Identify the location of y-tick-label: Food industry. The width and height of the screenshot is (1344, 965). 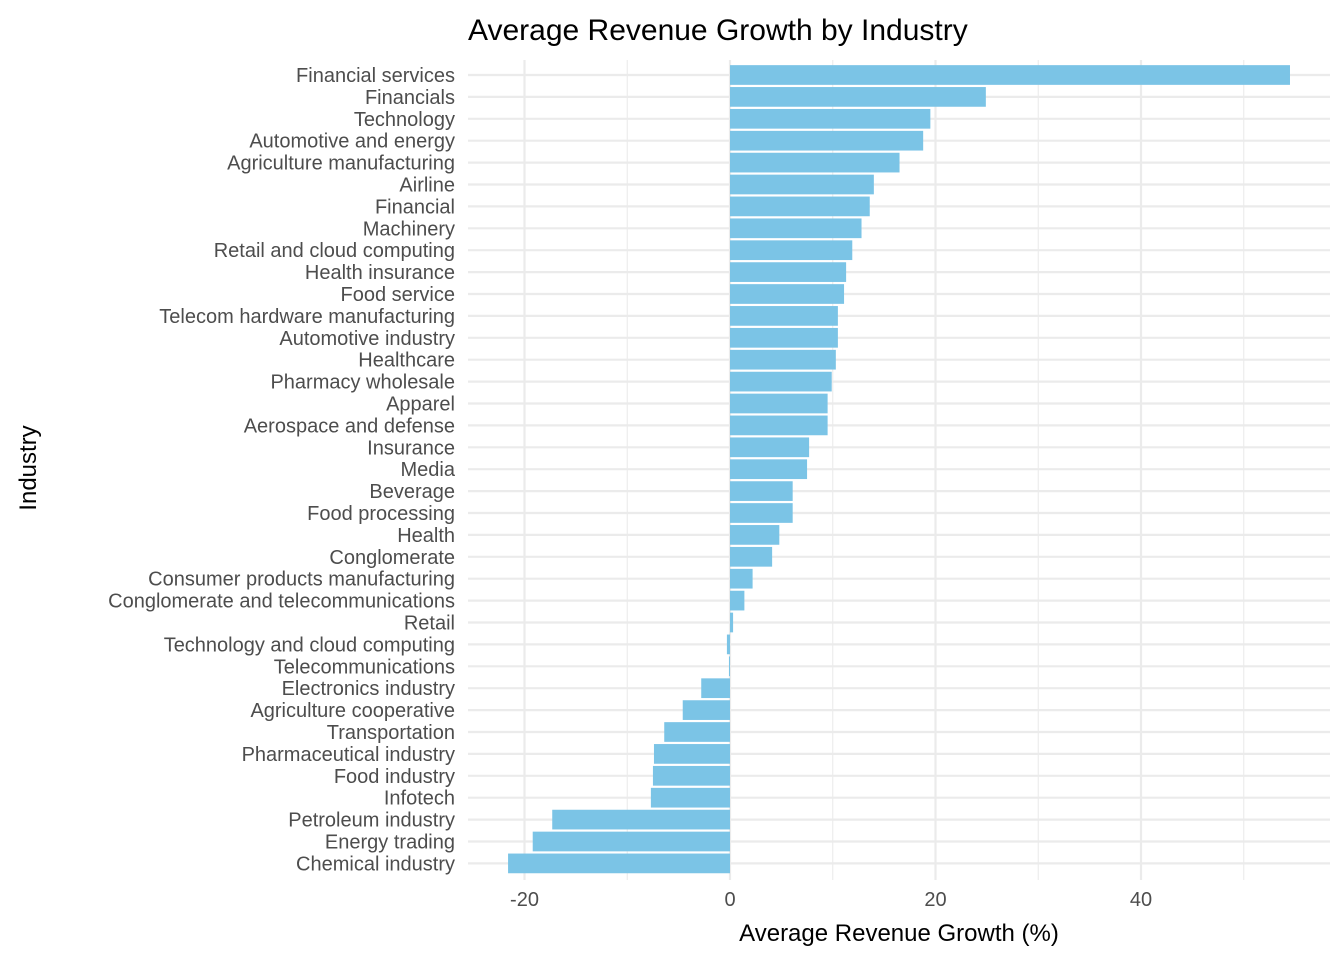
(394, 777).